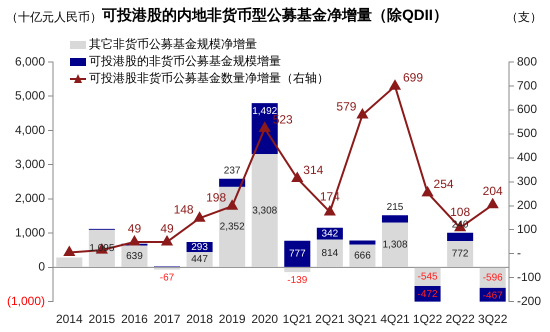 This screenshot has width=550, height=332. What do you see at coordinates (167, 319) in the screenshot?
I see `x-tick-label: 2017` at bounding box center [167, 319].